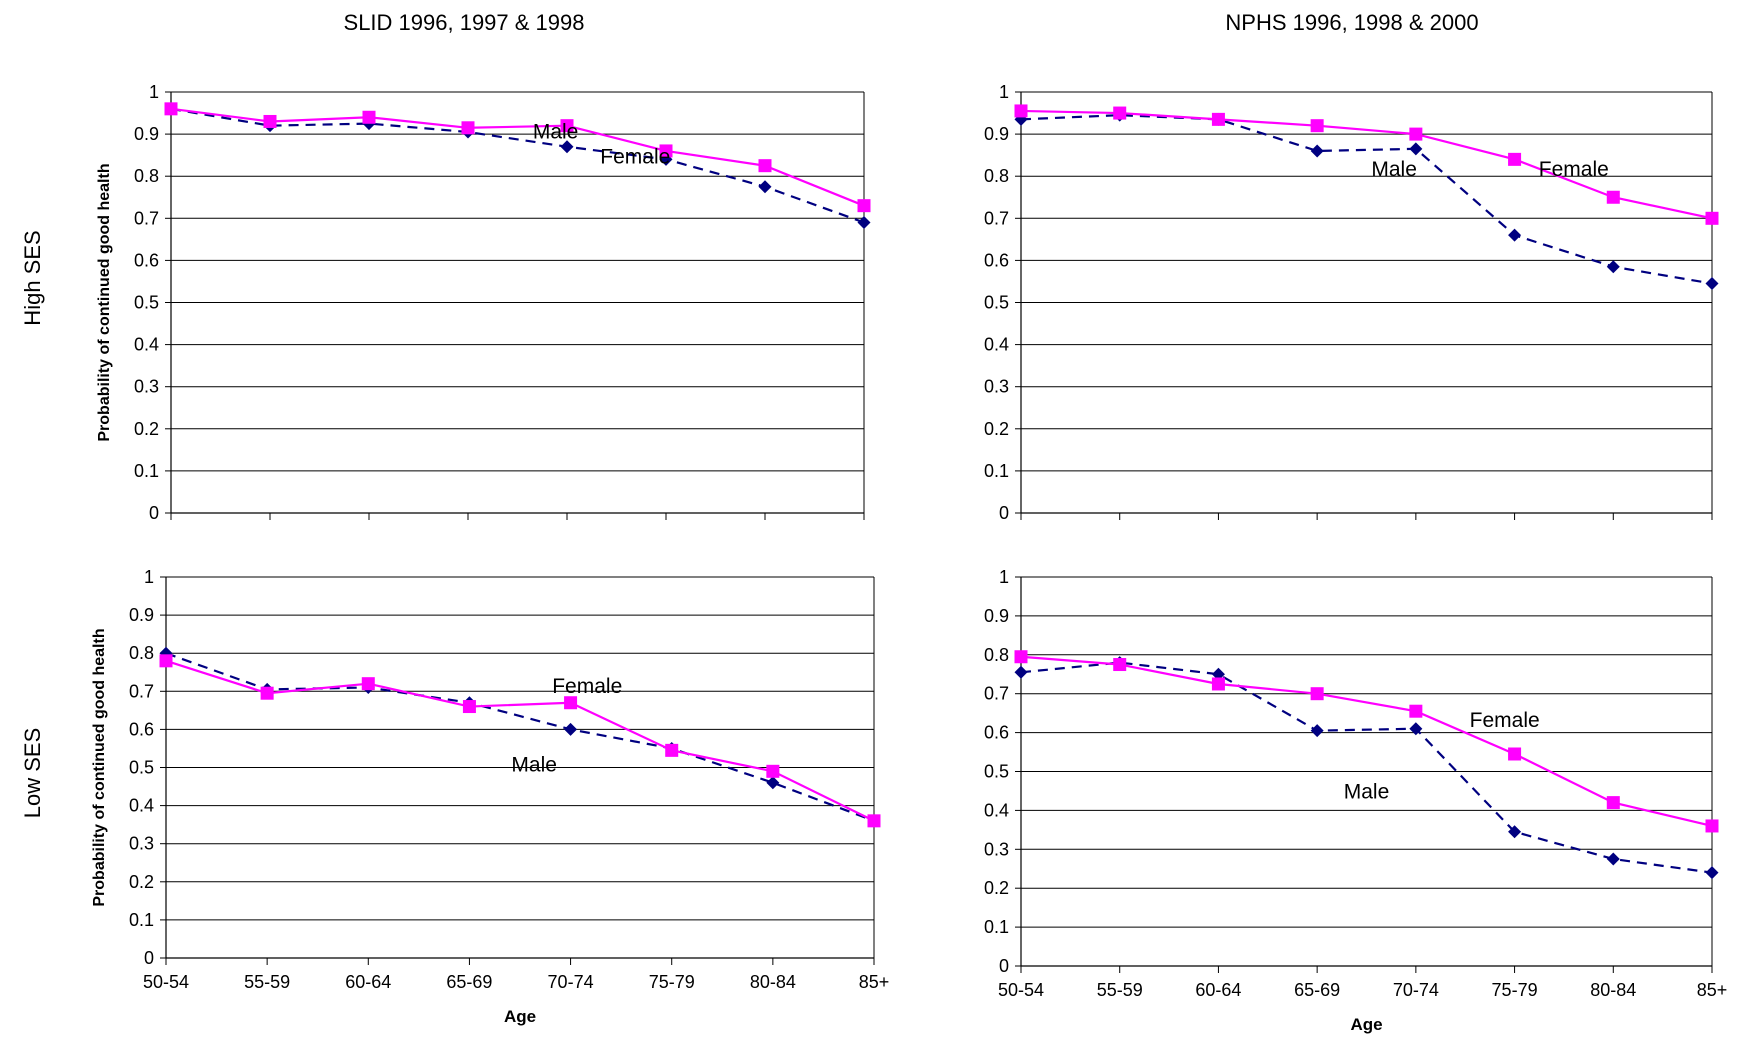  I want to click on row-label-high-ses: High SES, so click(32, 277).